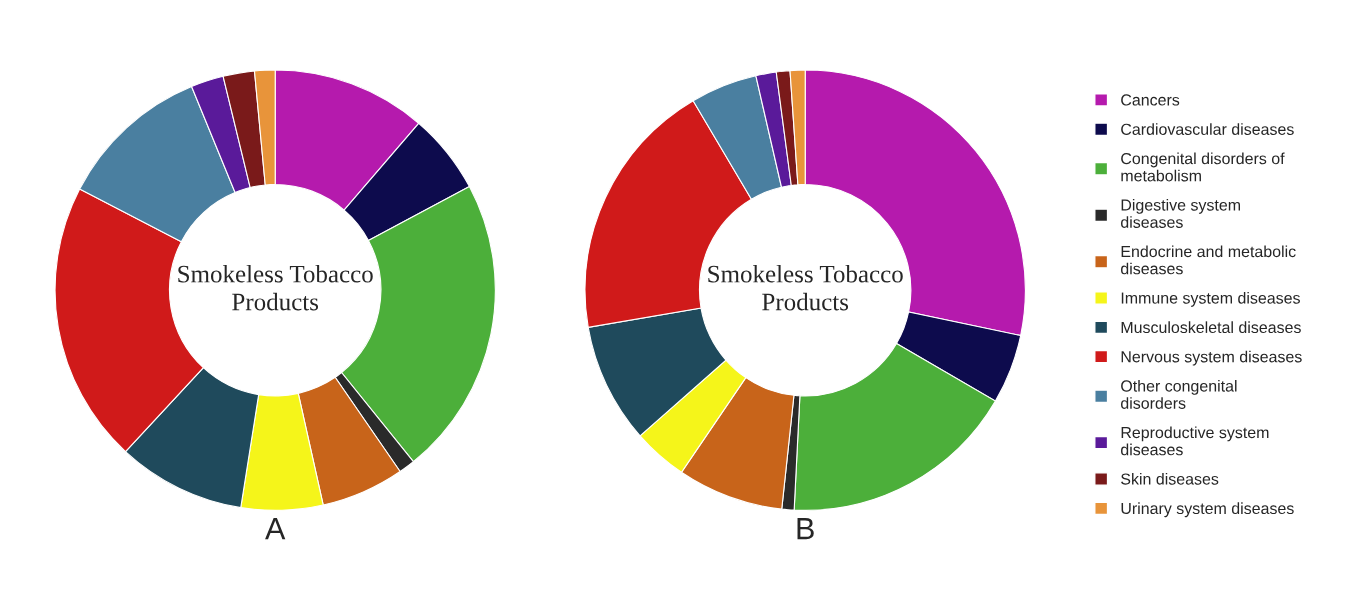  I want to click on text: A, so click(275, 529).